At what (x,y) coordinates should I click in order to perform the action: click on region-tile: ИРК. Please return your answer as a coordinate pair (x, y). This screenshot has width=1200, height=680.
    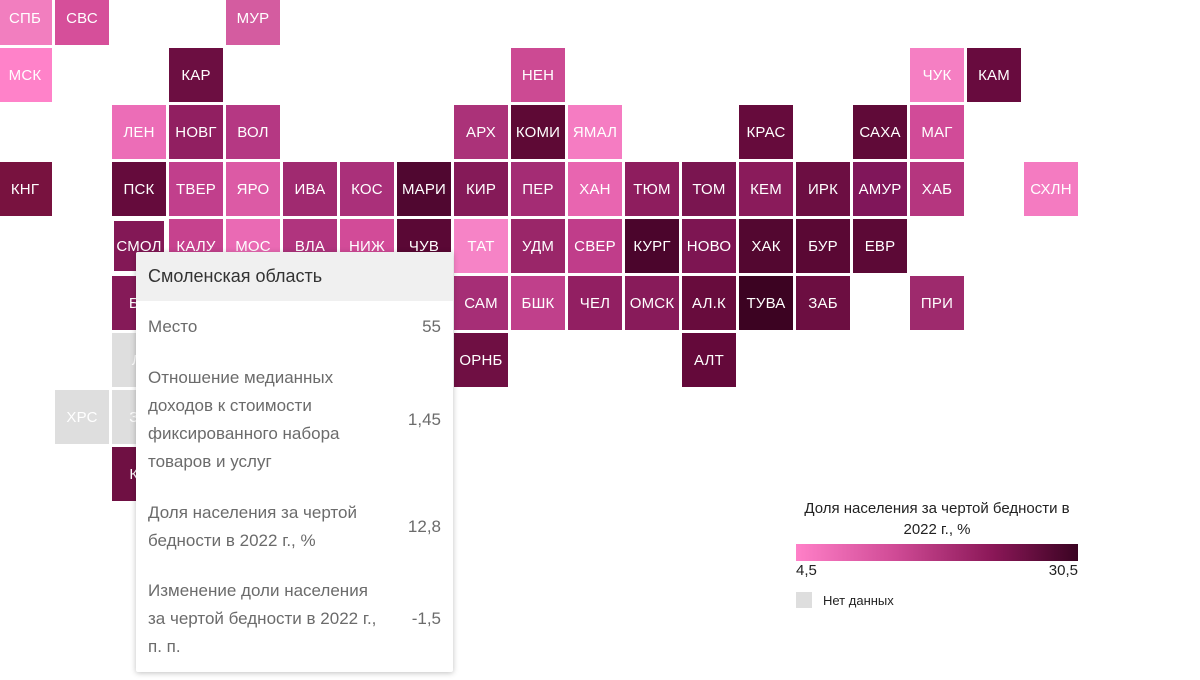
    Looking at the image, I should click on (823, 189).